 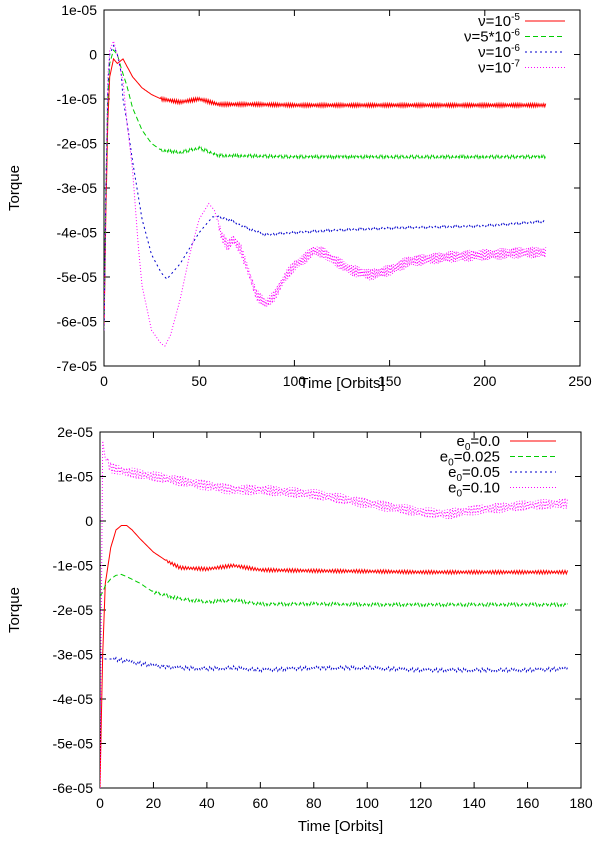 What do you see at coordinates (485, 381) in the screenshot?
I see `x-tick-label: 200` at bounding box center [485, 381].